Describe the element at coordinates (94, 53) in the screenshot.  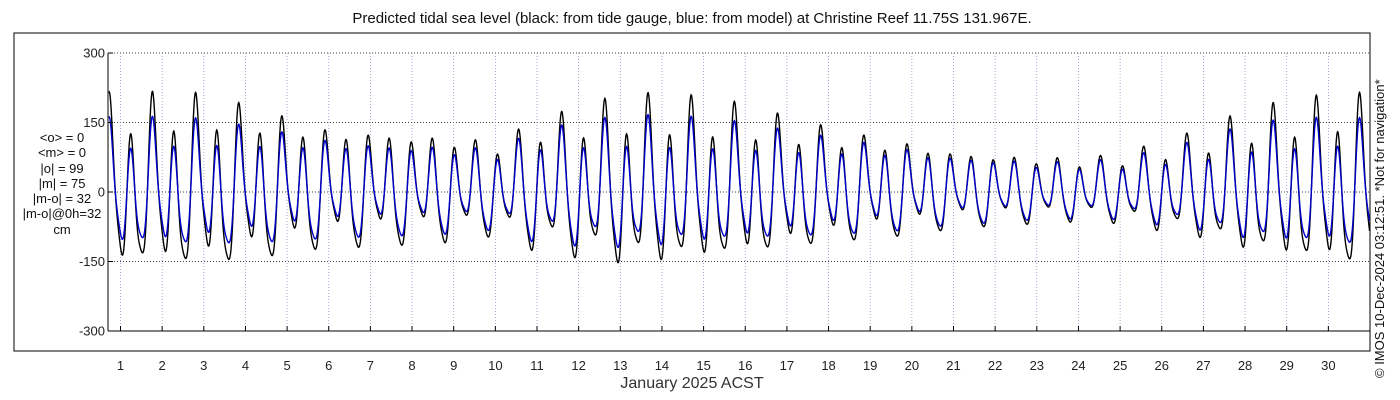
I see `y-tick-label: 300` at that location.